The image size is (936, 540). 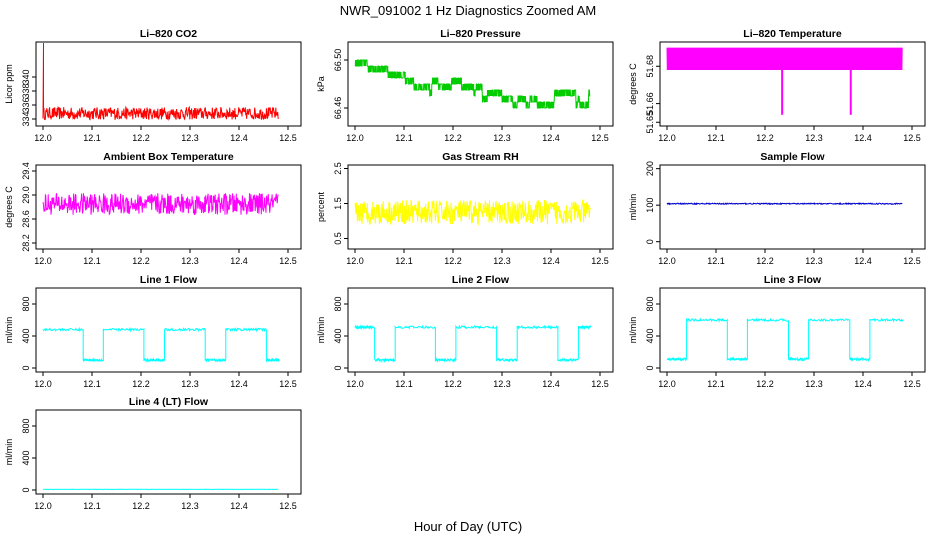 What do you see at coordinates (338, 60) in the screenshot?
I see `y-tick-label: 66.50` at bounding box center [338, 60].